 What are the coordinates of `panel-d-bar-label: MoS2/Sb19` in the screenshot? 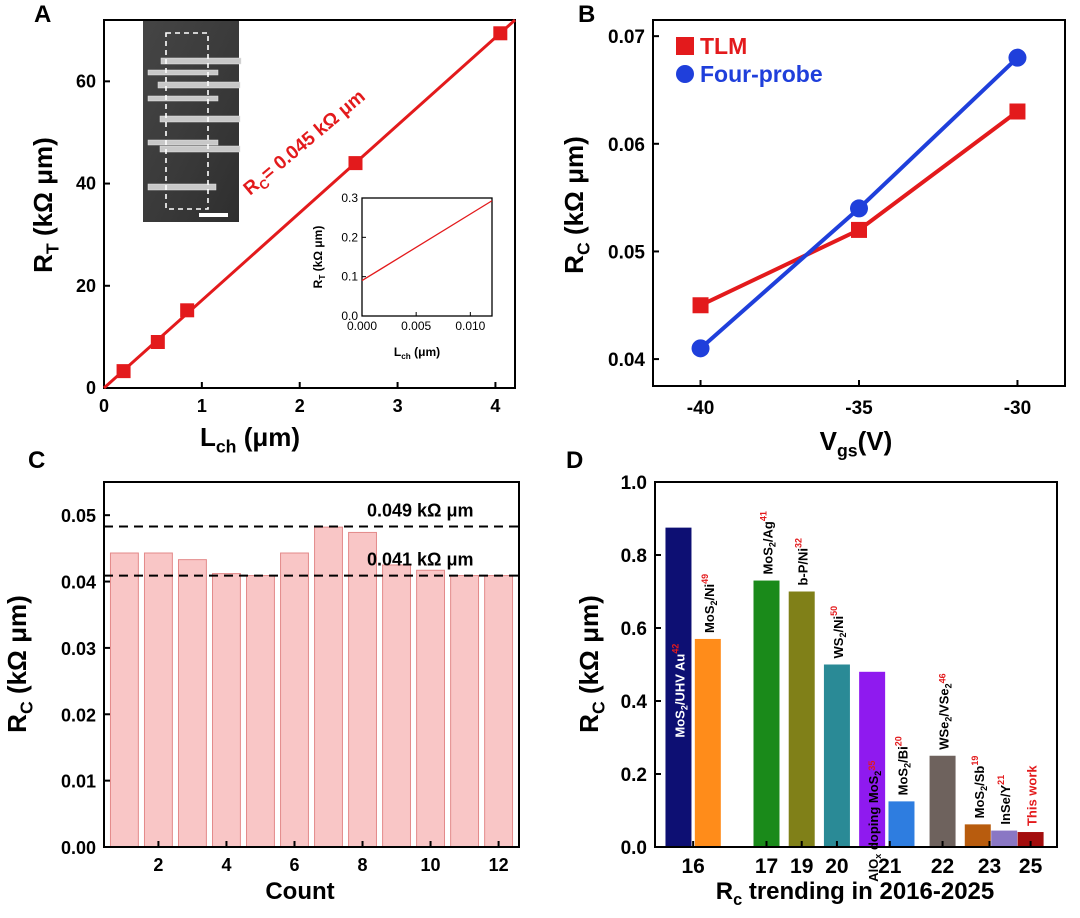 It's located at (979, 787).